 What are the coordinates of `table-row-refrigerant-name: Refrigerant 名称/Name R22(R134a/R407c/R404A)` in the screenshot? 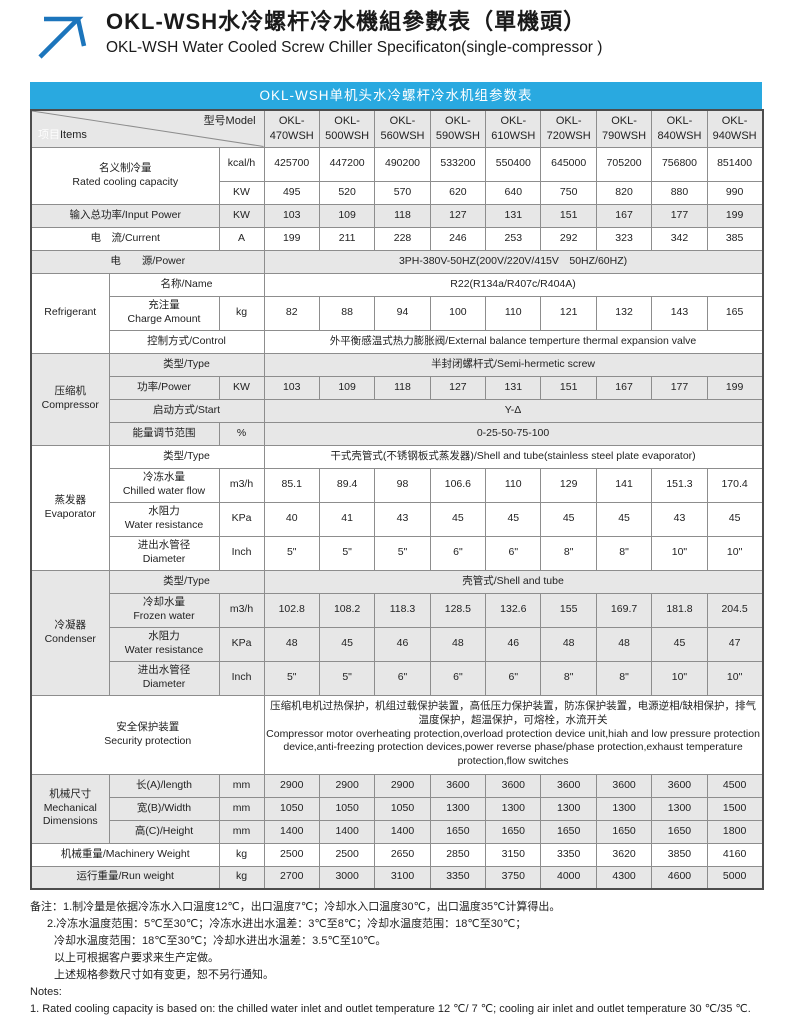 It's located at (397, 313).